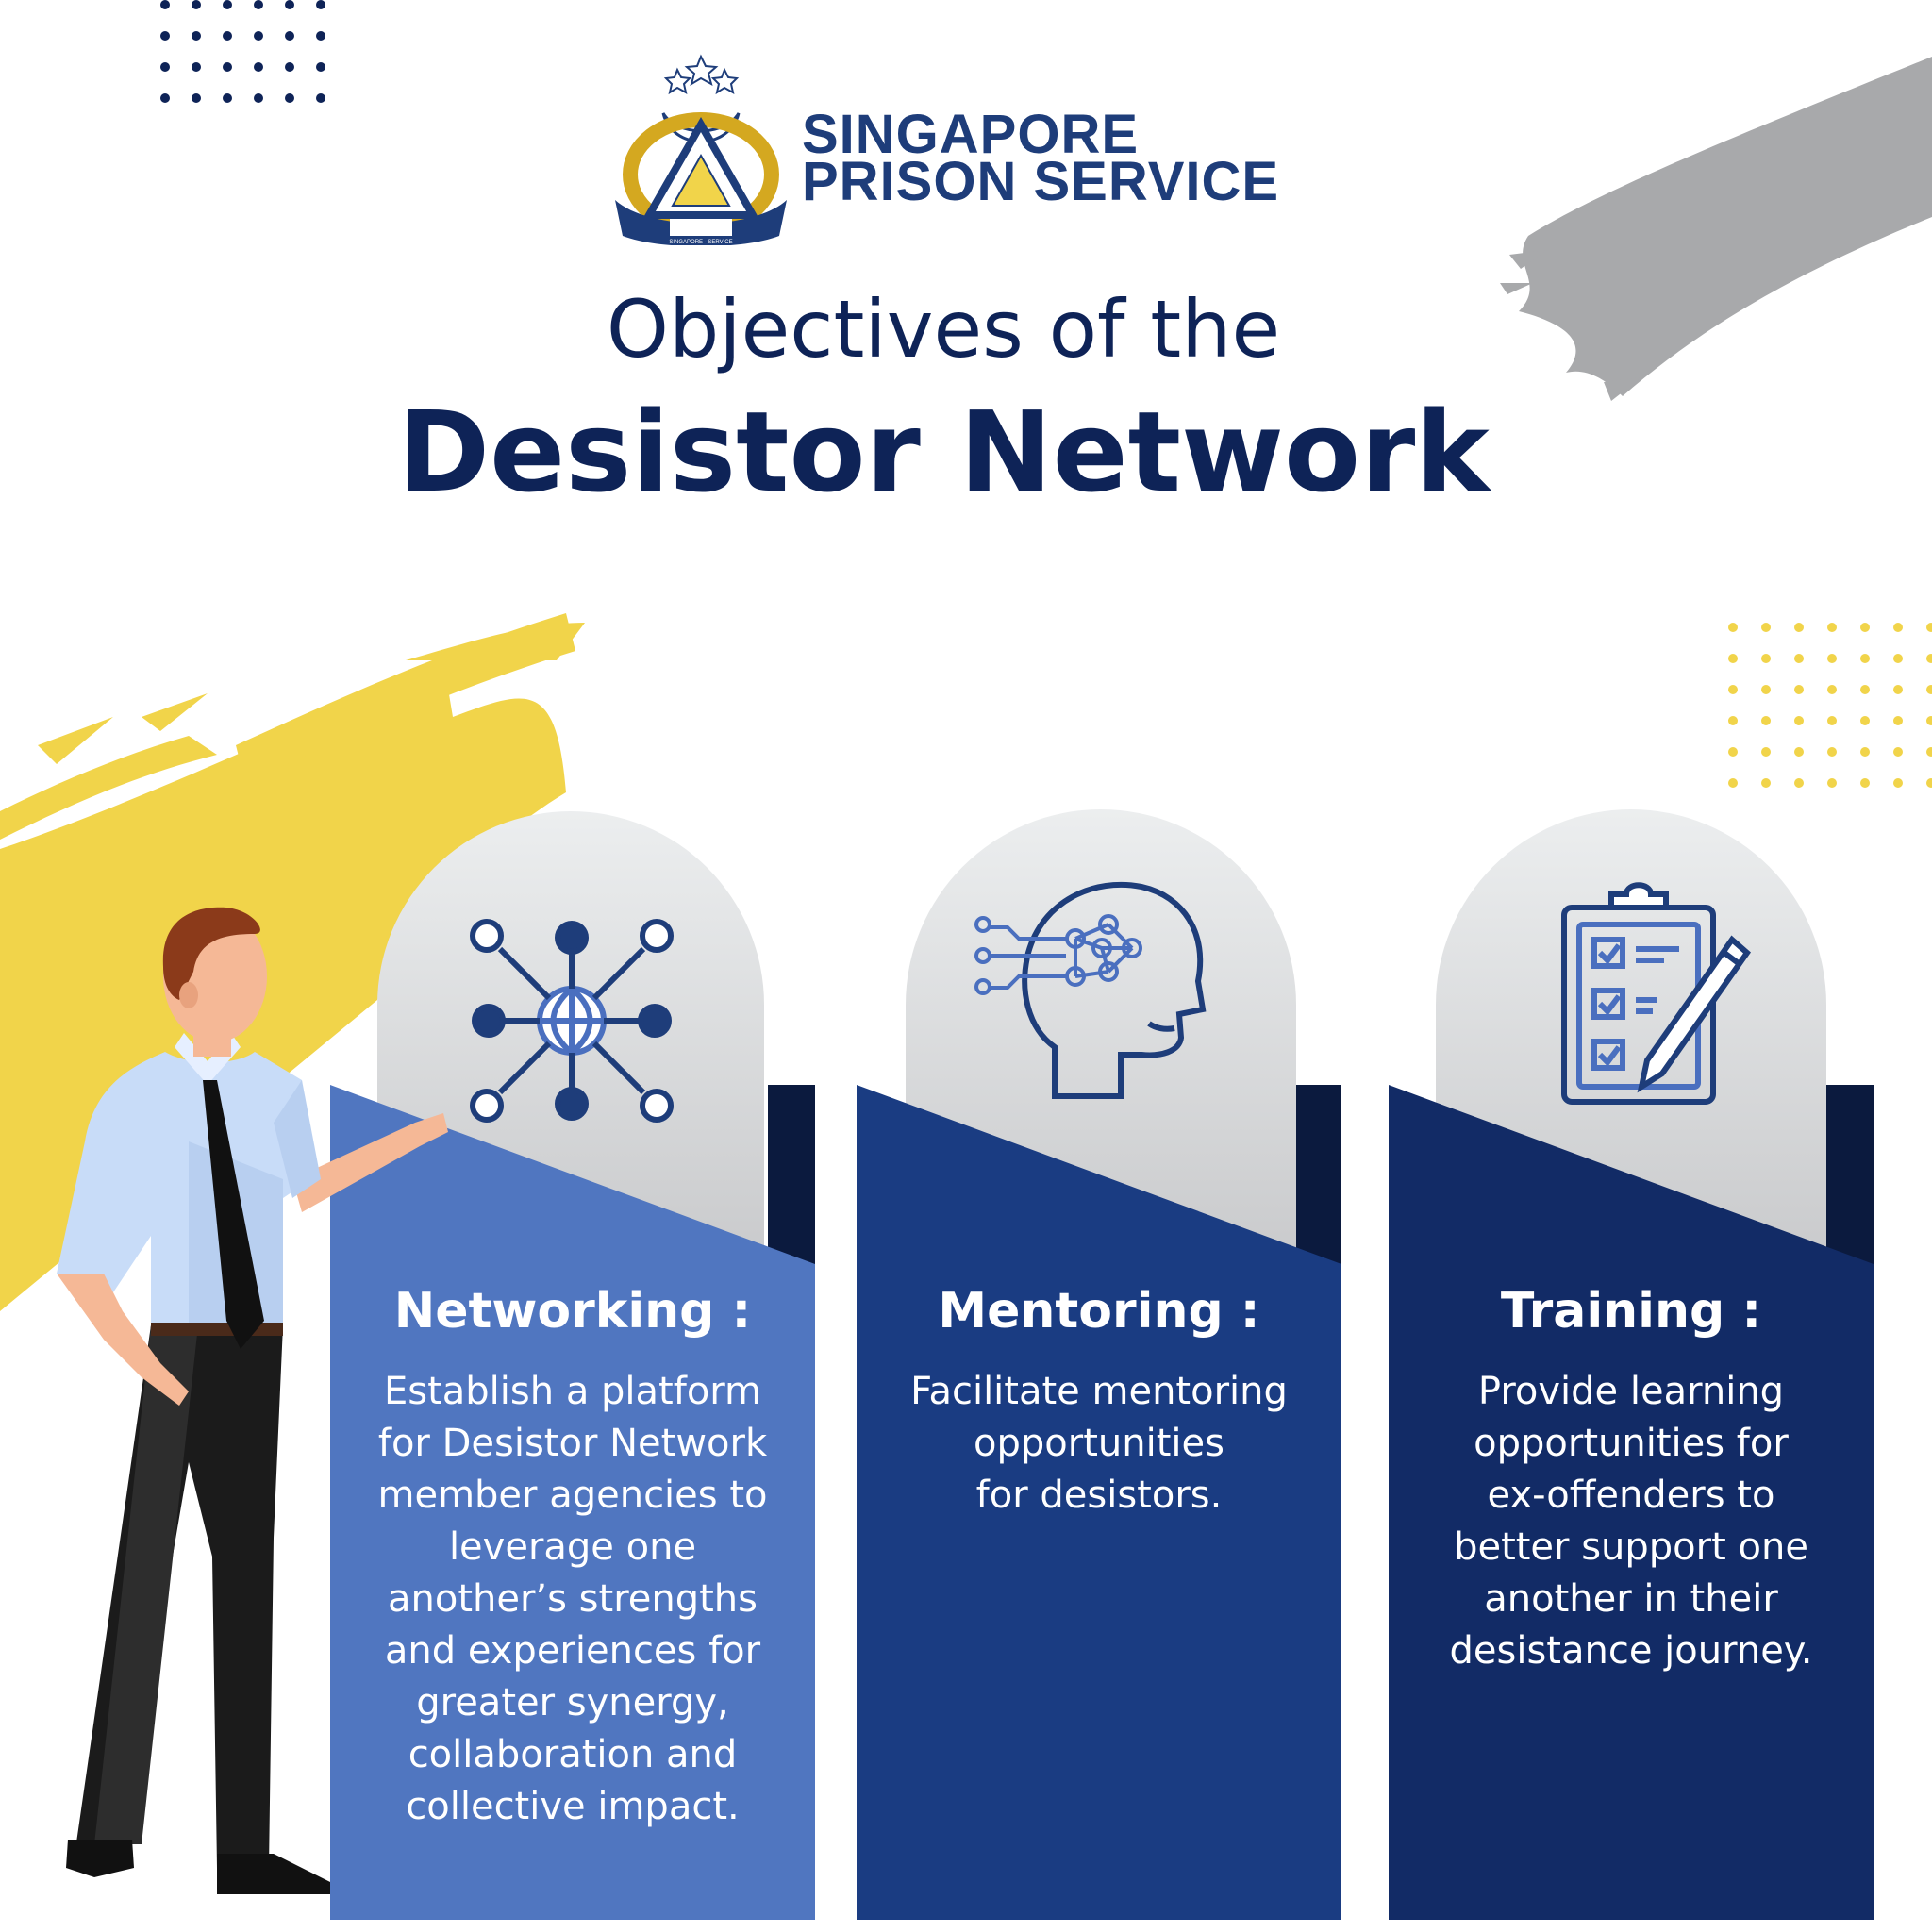  What do you see at coordinates (1657, 994) in the screenshot?
I see `checklist-clipboard-icon` at bounding box center [1657, 994].